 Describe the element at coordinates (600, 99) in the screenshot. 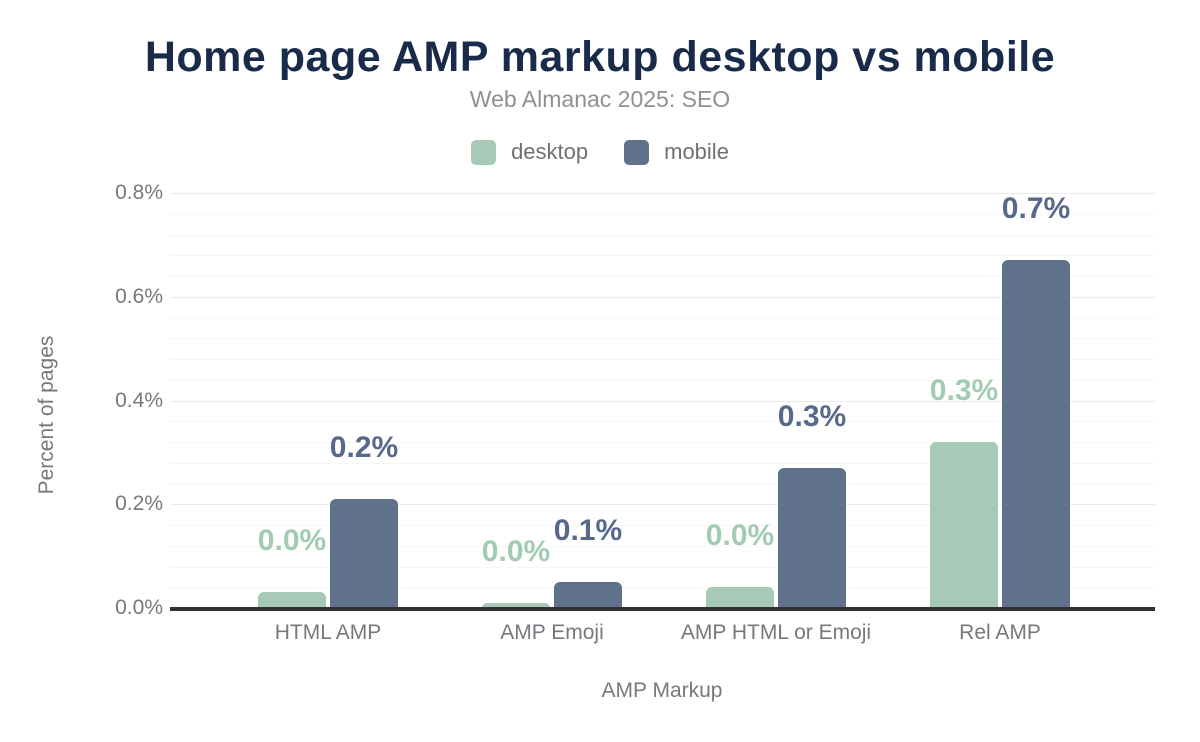

I see `chart-subtitle: Web Almanac 2025: SEO` at that location.